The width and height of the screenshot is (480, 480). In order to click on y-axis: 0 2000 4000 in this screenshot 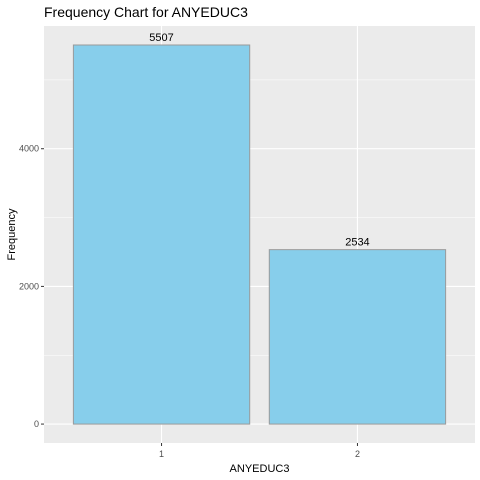, I will do `click(31, 286)`.